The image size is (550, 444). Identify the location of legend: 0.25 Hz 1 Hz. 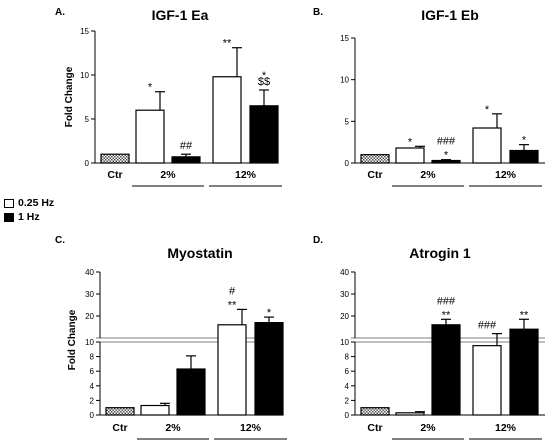
(29, 210).